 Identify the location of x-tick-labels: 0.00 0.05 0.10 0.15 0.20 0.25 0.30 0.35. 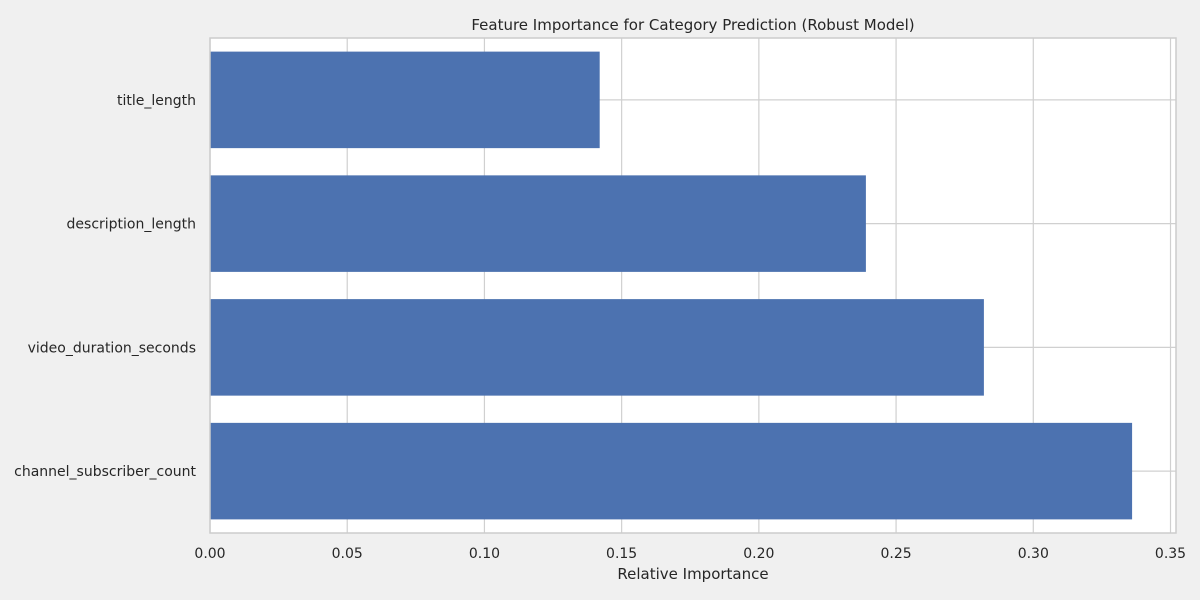
(690, 554).